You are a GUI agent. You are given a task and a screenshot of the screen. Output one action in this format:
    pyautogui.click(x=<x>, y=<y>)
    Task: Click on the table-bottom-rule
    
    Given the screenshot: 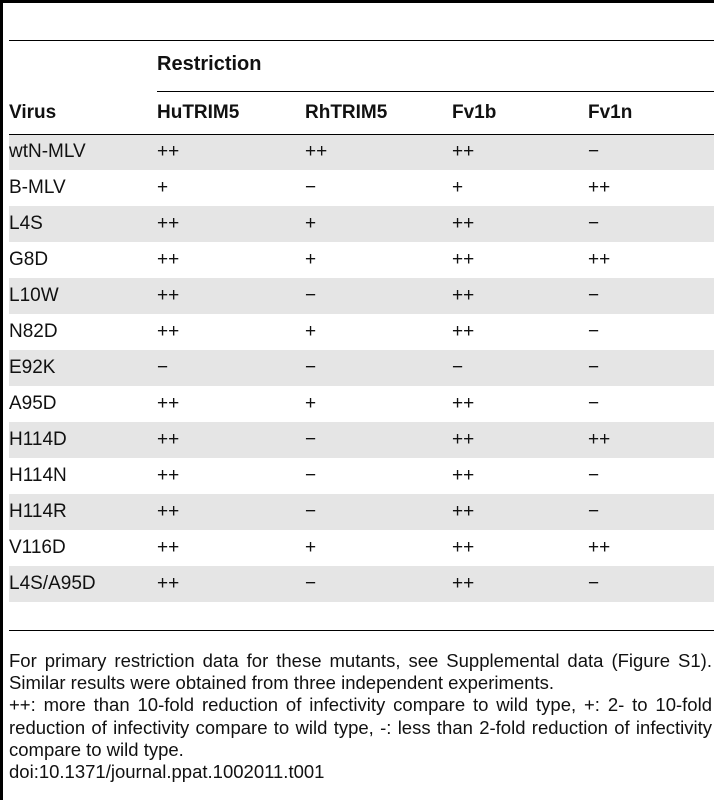 What is the action you would take?
    pyautogui.click(x=361, y=630)
    